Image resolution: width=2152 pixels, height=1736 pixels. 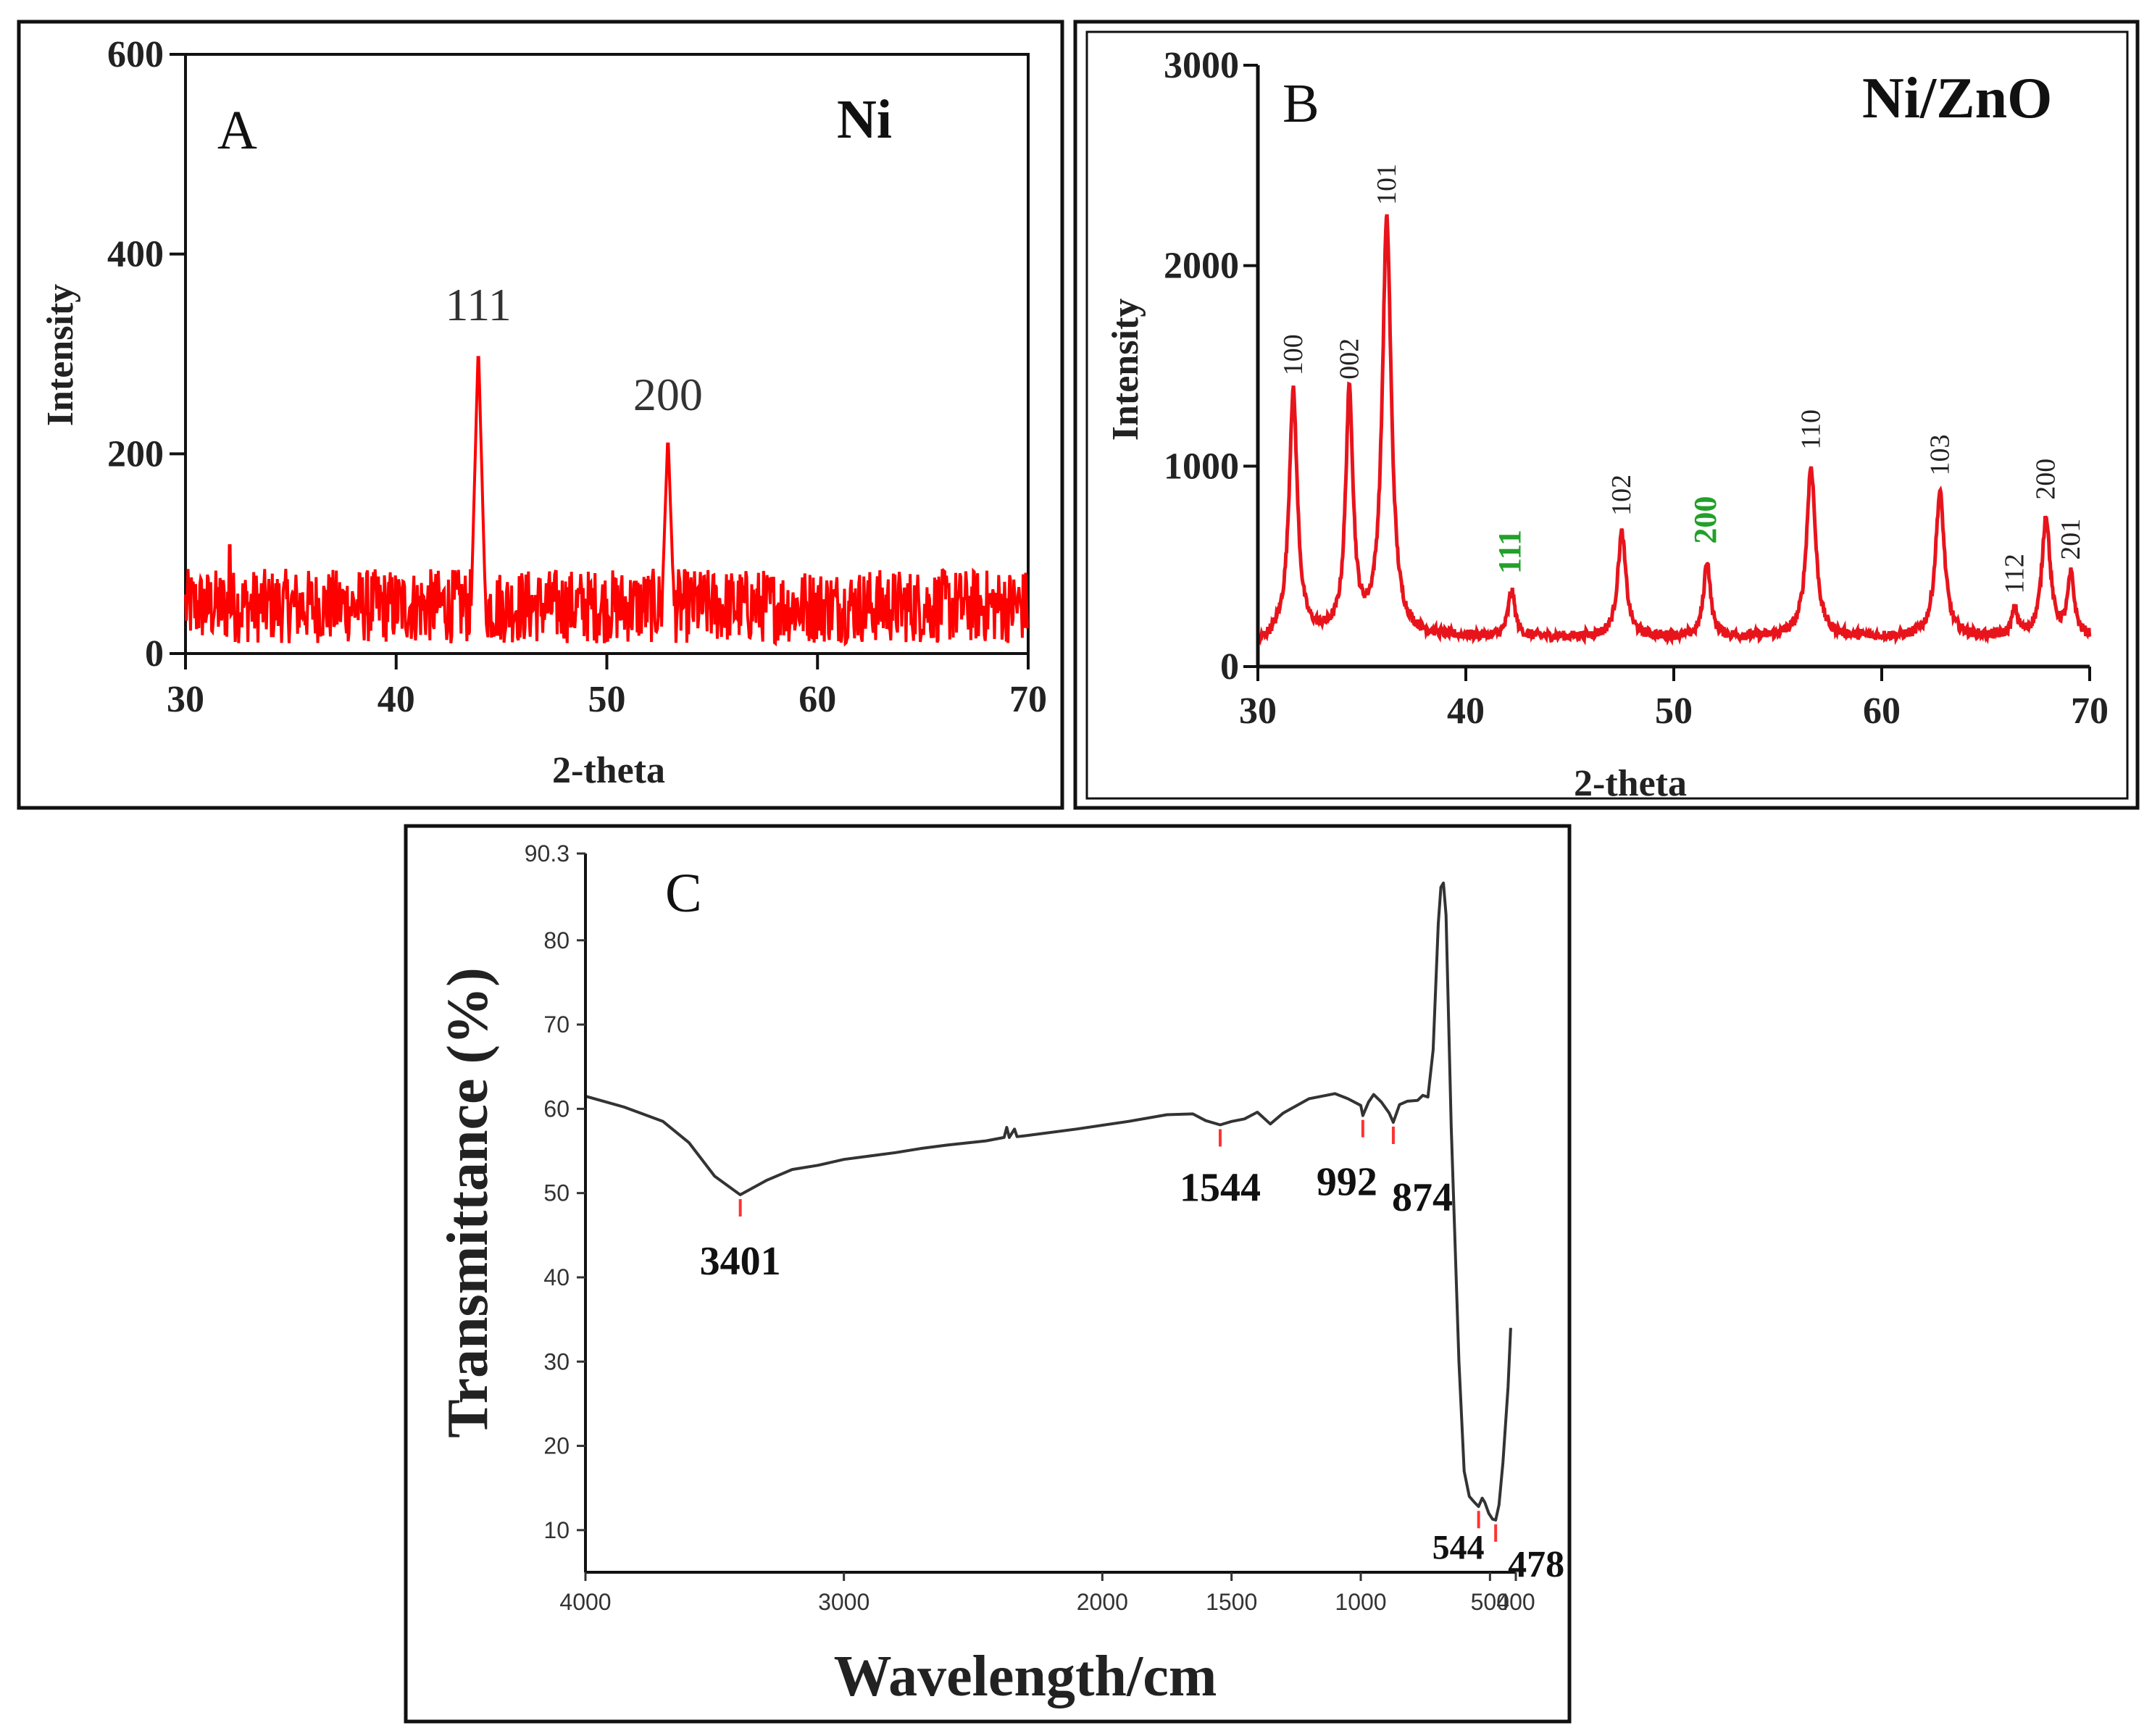 I want to click on panel-a-plot-area, so click(x=607, y=354).